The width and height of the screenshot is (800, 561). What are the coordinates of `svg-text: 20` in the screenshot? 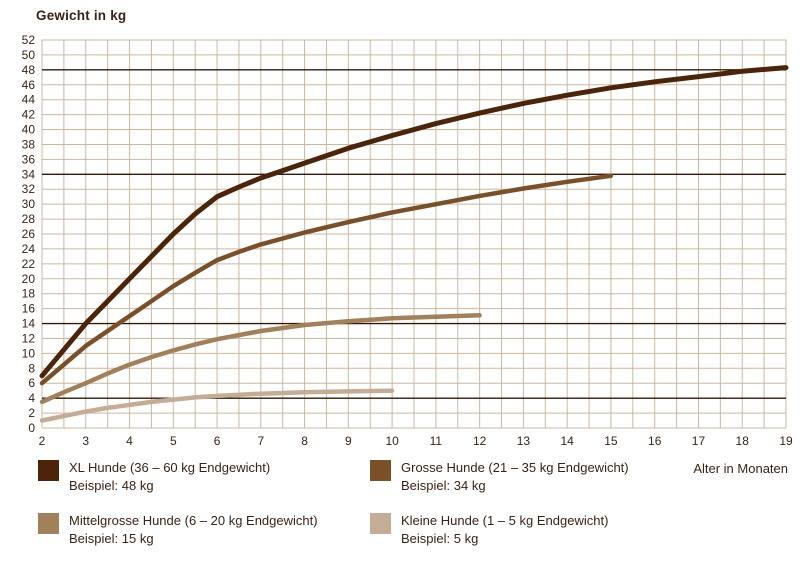 It's located at (29, 279).